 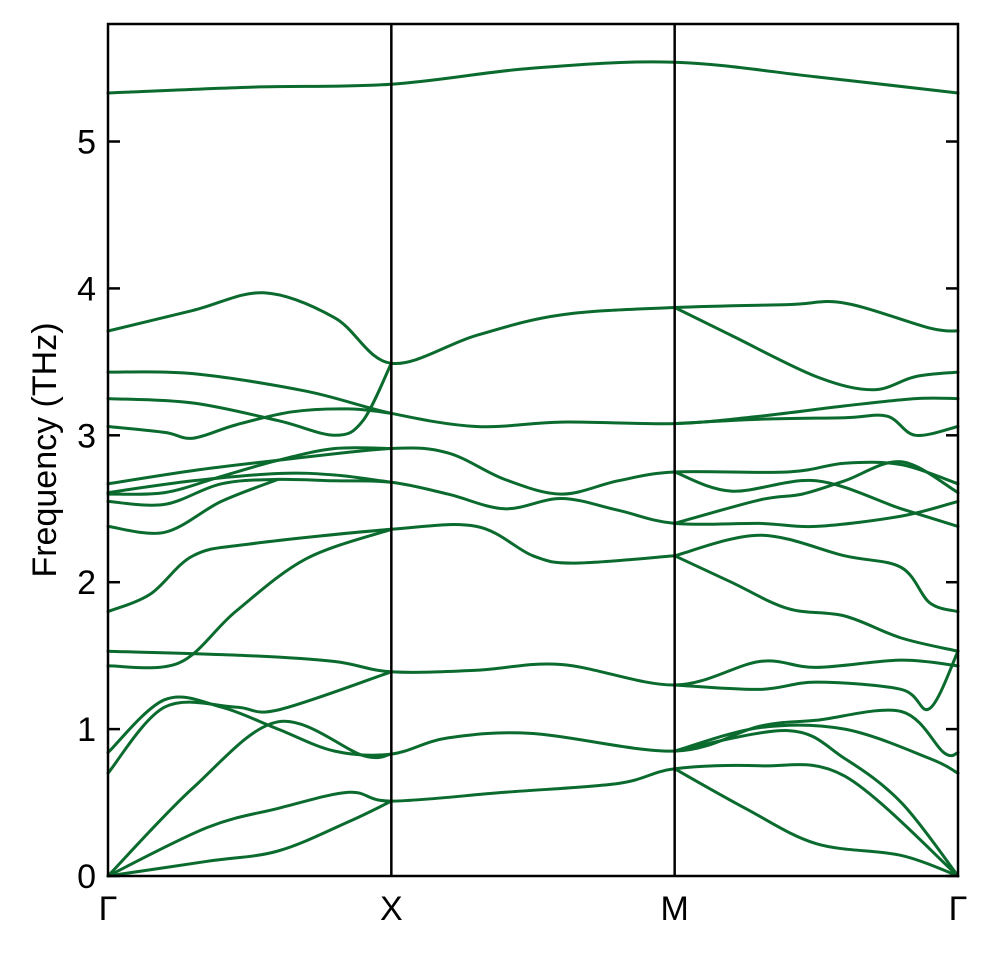 I want to click on y-tick-label-5: 5, so click(x=86, y=143).